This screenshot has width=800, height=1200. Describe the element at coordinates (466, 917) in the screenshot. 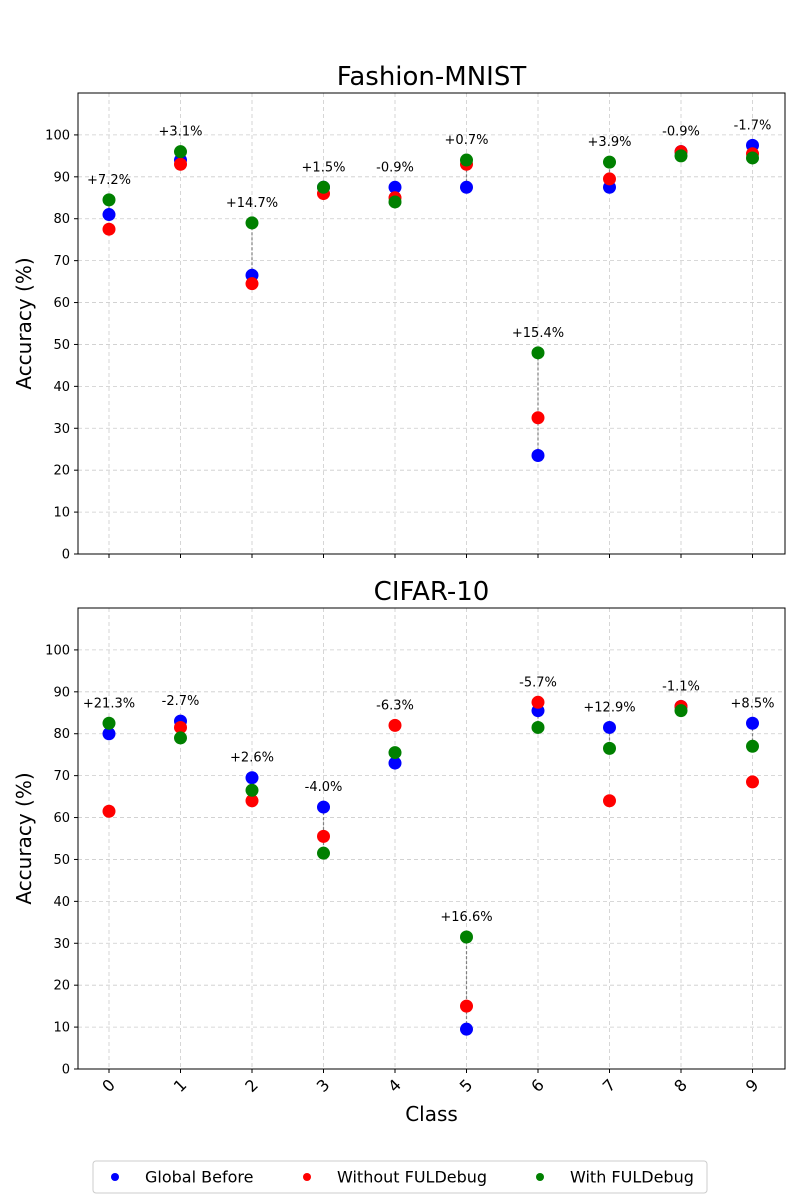

I see `change-annotation: +16.6%` at that location.